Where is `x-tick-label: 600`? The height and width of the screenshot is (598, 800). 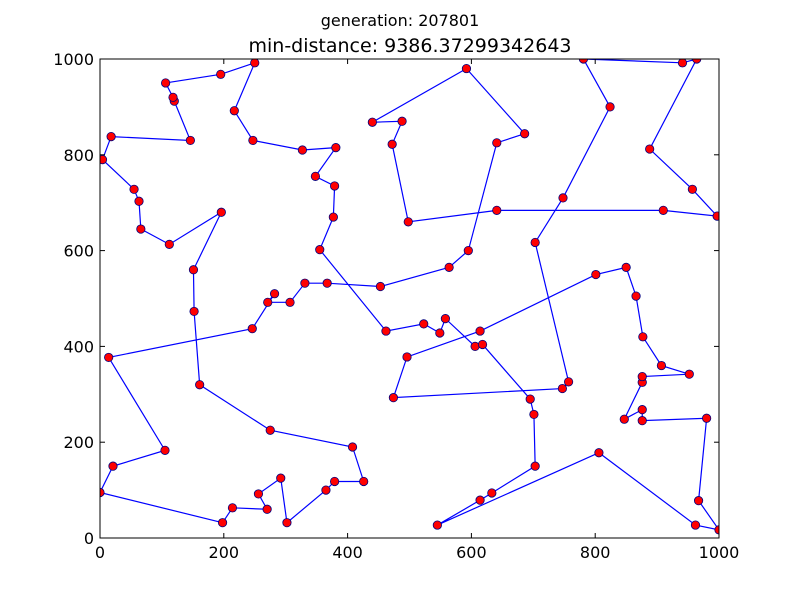 x-tick-label: 600 is located at coordinates (471, 552).